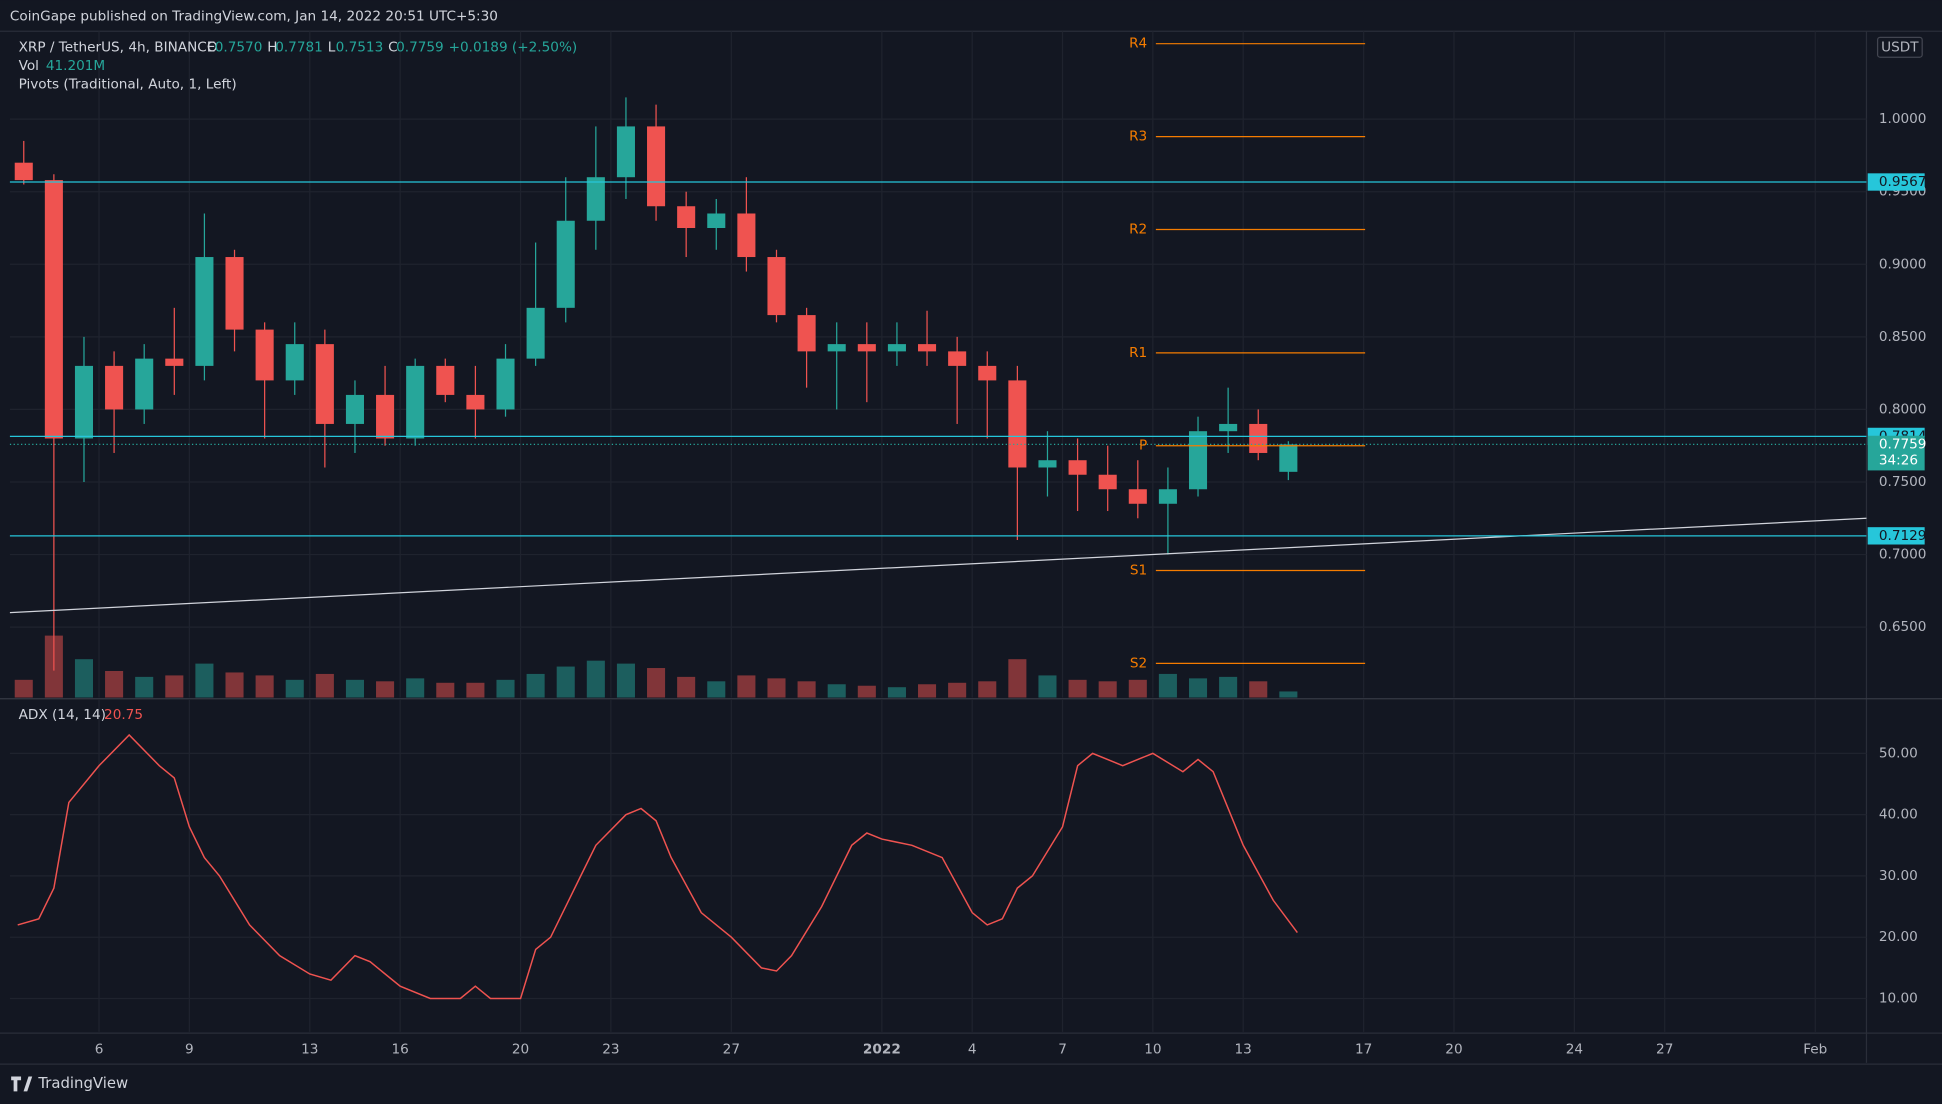  What do you see at coordinates (393, 47) in the screenshot?
I see `ohlc-key: C` at bounding box center [393, 47].